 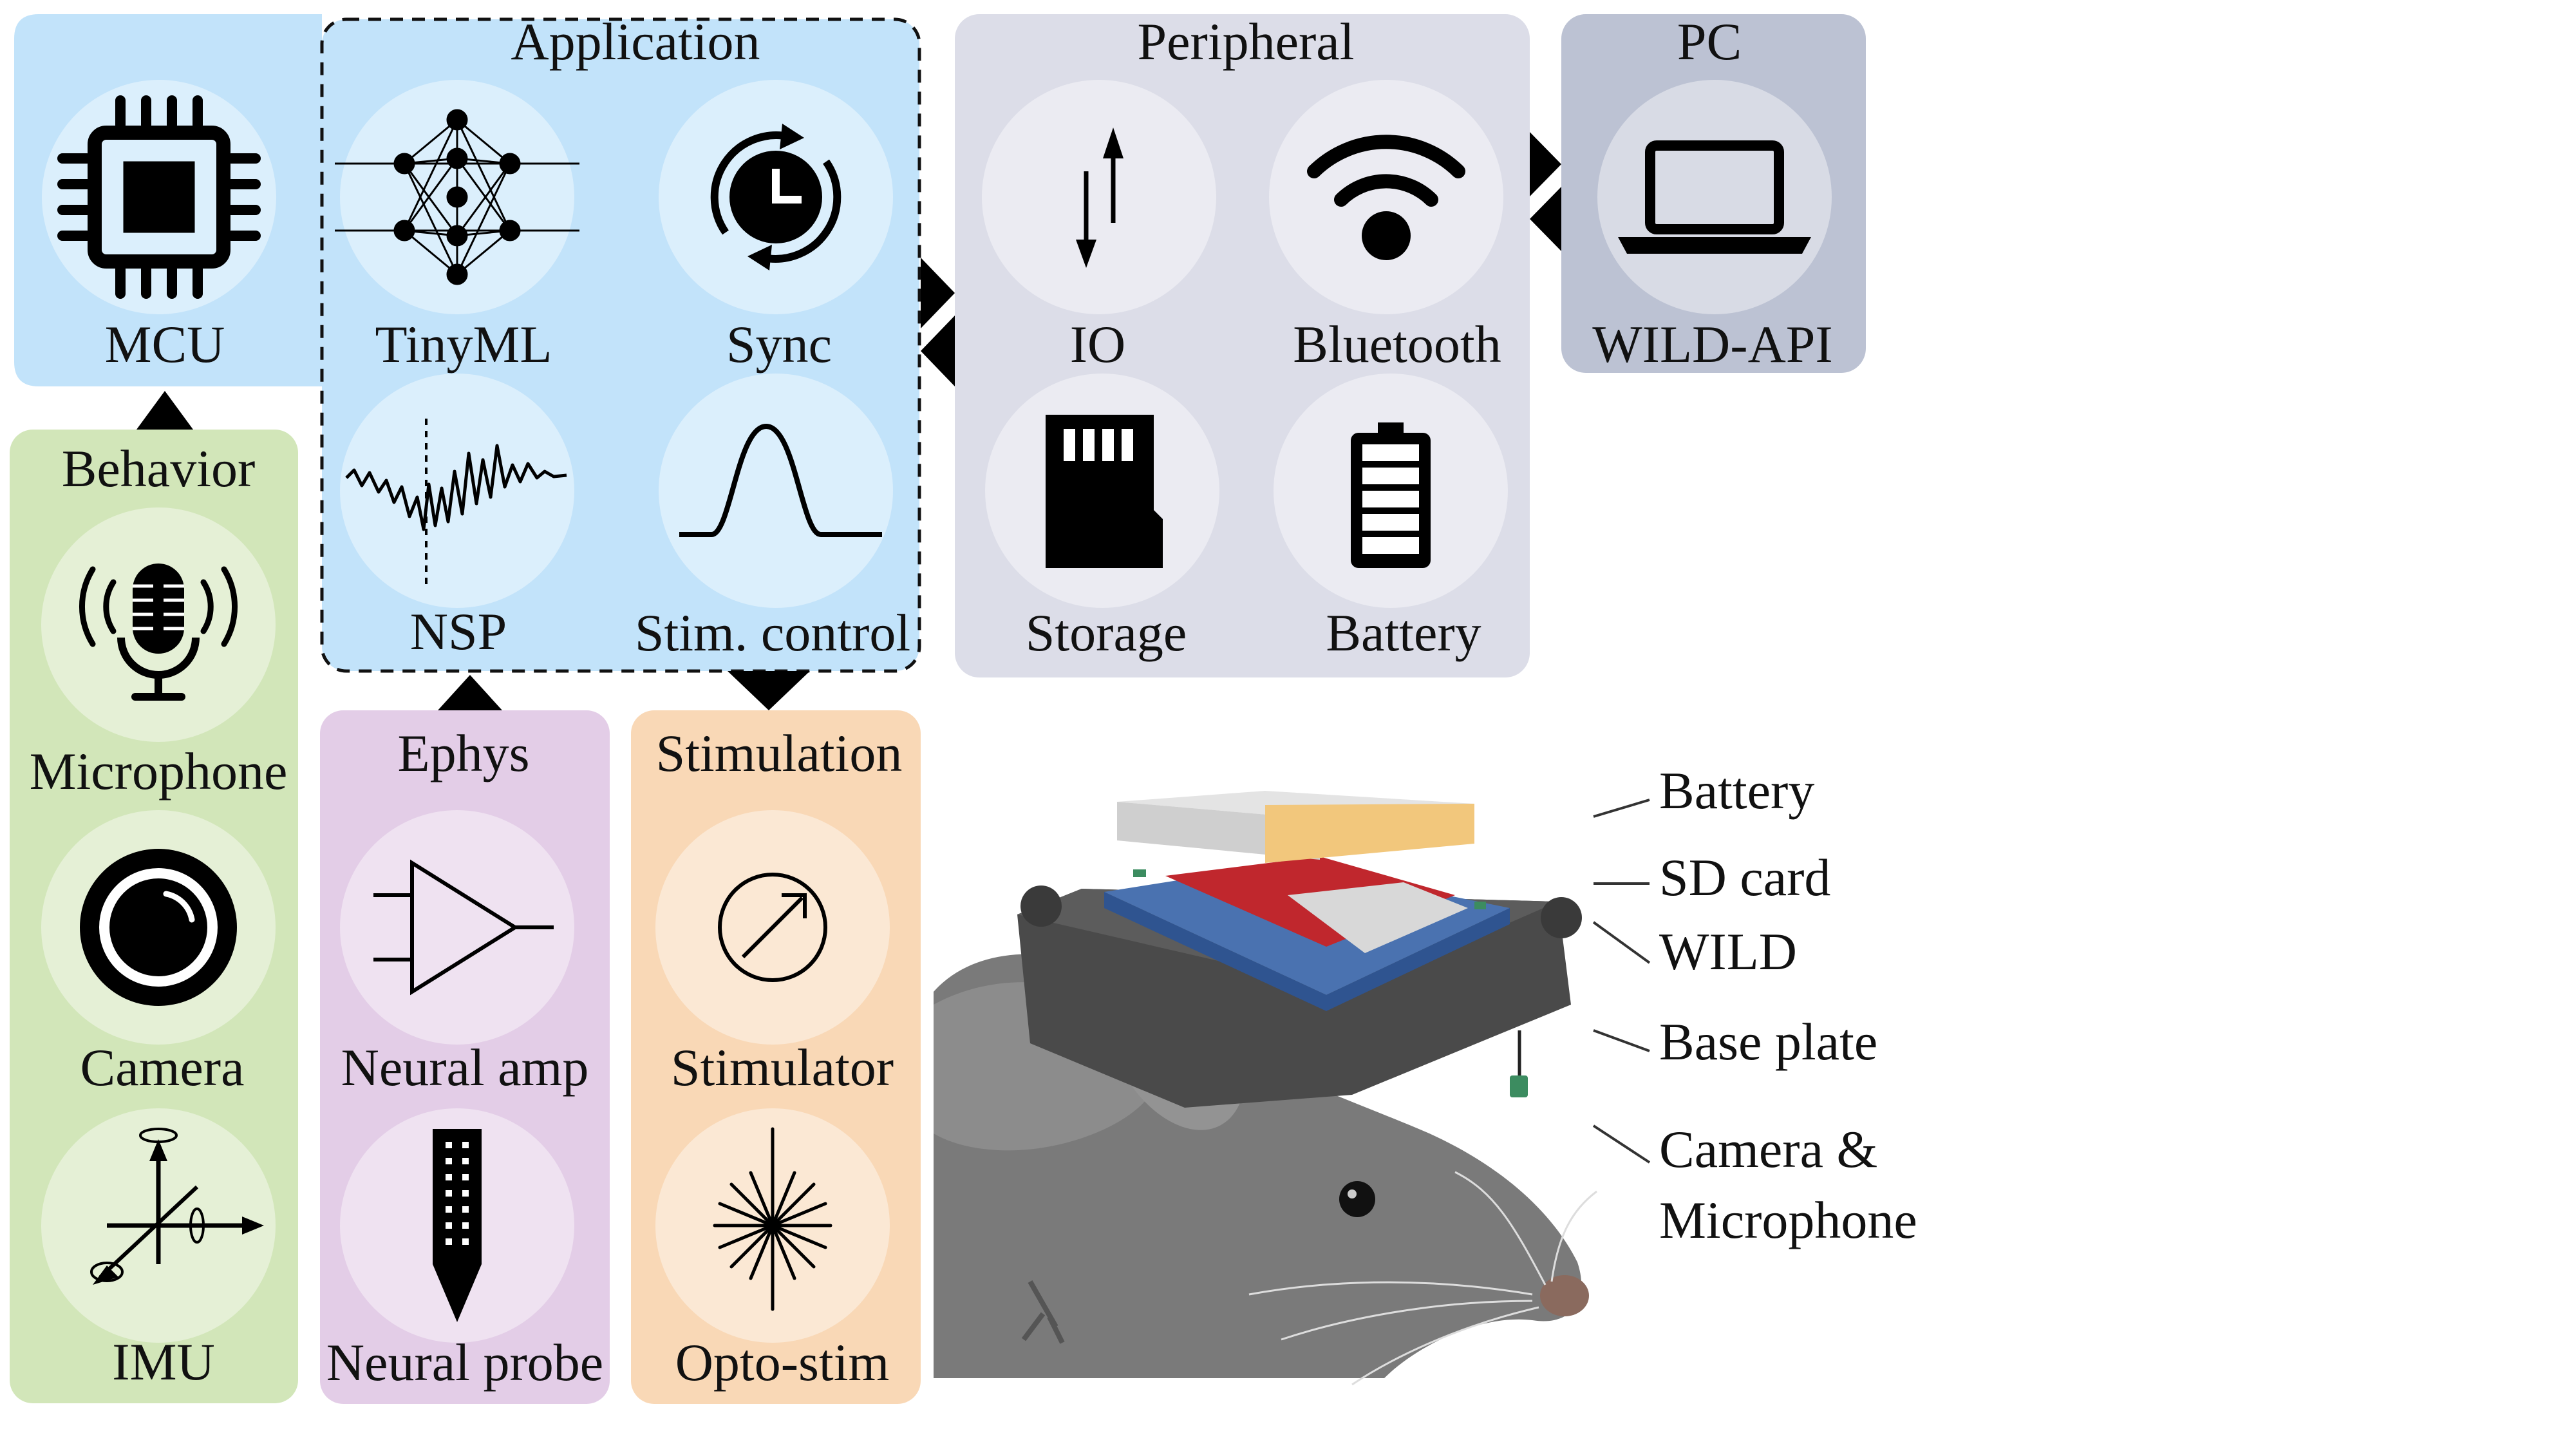 What do you see at coordinates (1106, 633) in the screenshot?
I see `storage-label: Storage` at bounding box center [1106, 633].